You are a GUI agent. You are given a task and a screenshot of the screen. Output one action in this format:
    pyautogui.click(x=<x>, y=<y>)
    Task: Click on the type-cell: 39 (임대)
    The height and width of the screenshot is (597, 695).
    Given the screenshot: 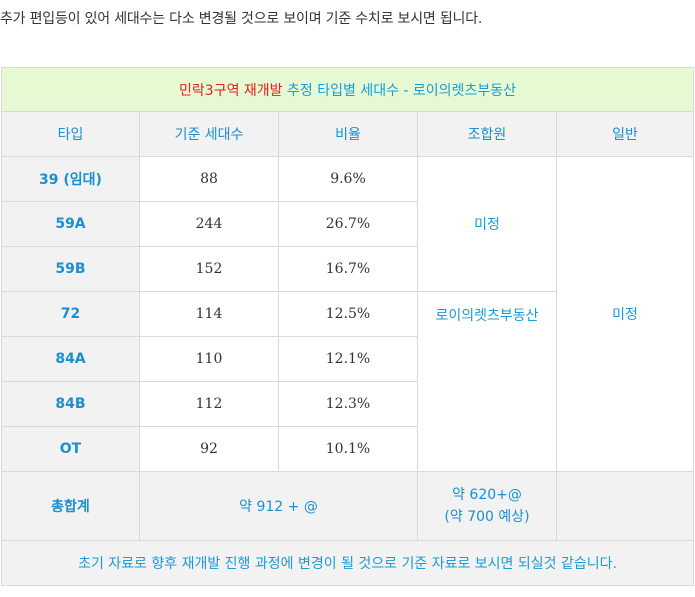 What is the action you would take?
    pyautogui.click(x=70, y=179)
    